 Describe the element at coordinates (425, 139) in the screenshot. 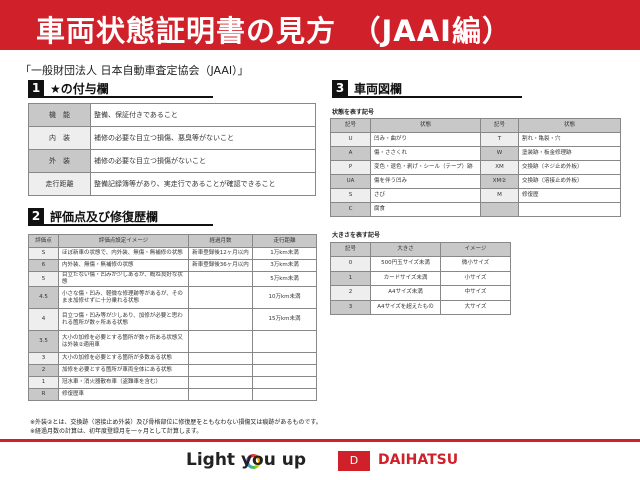

I see `table-cell: 凹み・曲がり` at that location.